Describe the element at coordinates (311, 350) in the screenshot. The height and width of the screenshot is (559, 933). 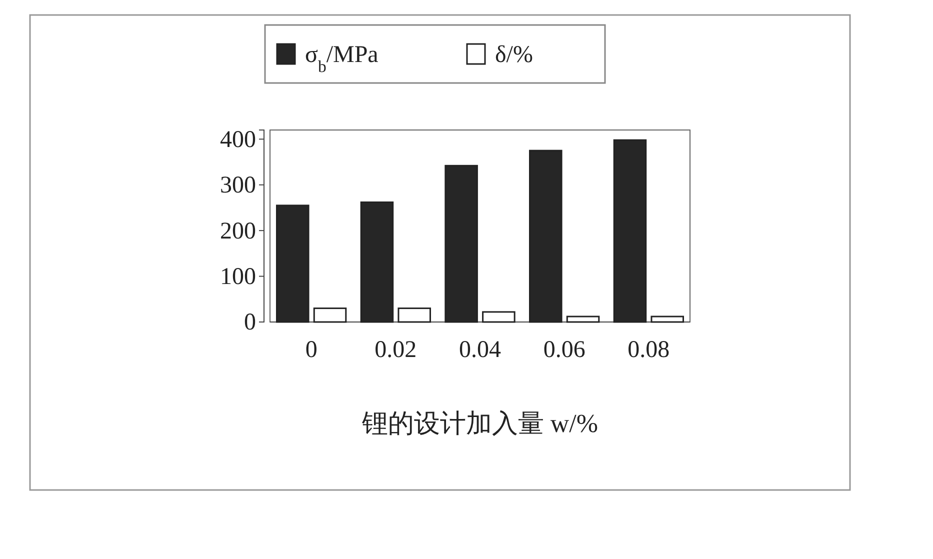
I see `x-tick-label: 0` at that location.